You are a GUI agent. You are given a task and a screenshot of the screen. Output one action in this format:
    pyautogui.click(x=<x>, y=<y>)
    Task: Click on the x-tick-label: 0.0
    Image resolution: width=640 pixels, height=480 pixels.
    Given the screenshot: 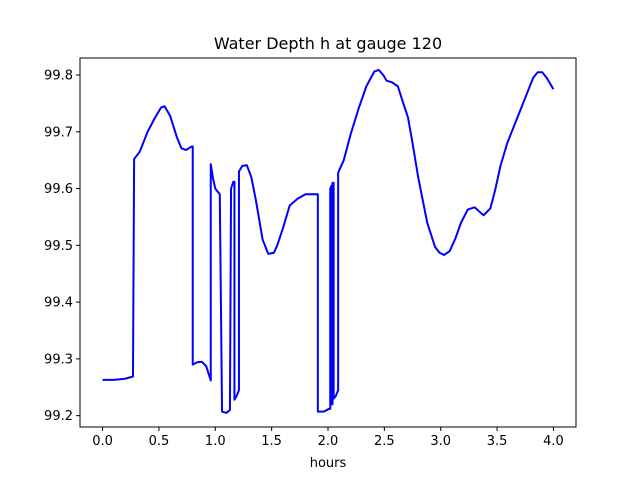 What is the action you would take?
    pyautogui.click(x=102, y=441)
    